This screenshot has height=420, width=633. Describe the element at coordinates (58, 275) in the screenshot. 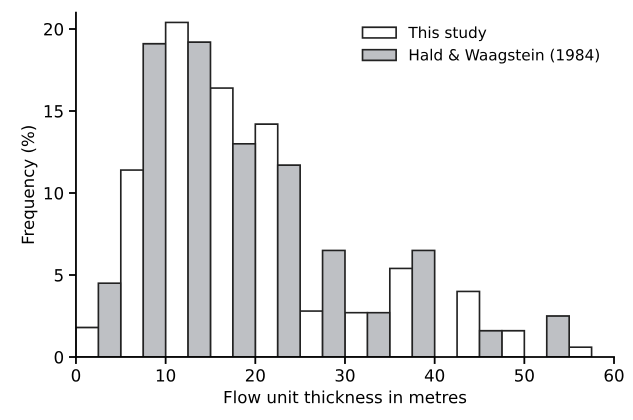

I see `y-tick-label: 5` at that location.